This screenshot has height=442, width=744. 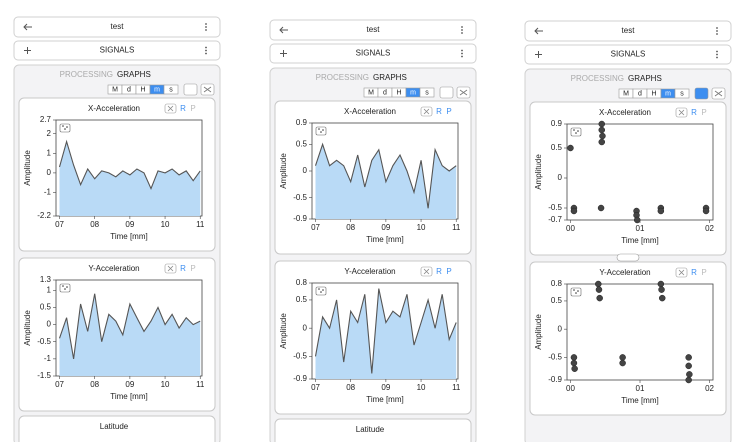 What do you see at coordinates (709, 388) in the screenshot?
I see `x-tick-label: 02` at bounding box center [709, 388].